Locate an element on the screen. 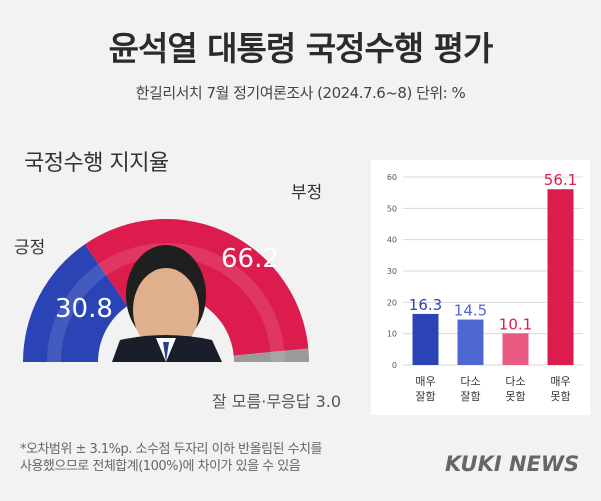  y-tick-label: 20 is located at coordinates (392, 302).